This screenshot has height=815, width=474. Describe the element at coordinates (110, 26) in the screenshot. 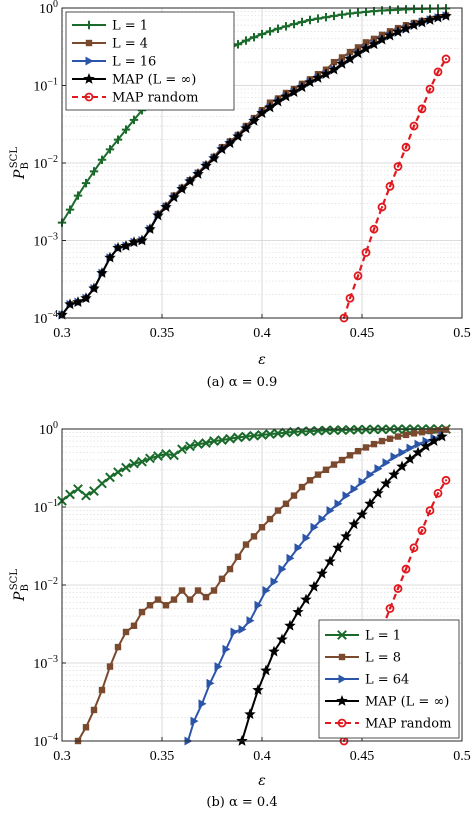

I see `legend-entry: L = 1` at that location.